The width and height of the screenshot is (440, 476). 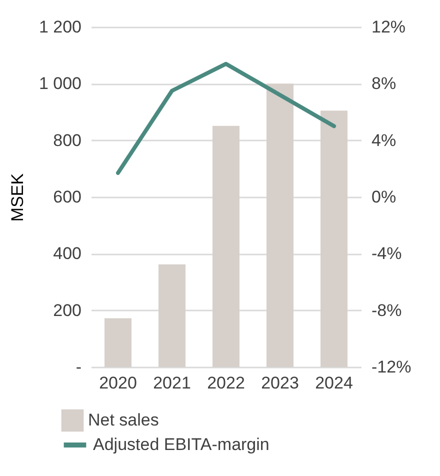 What do you see at coordinates (123, 420) in the screenshot?
I see `legend-label: Net sales` at bounding box center [123, 420].